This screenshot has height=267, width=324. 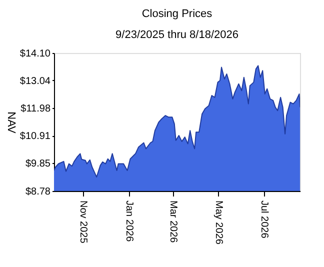 What do you see at coordinates (172, 222) in the screenshot?
I see `x-tick-label: Mar 2026` at bounding box center [172, 222].